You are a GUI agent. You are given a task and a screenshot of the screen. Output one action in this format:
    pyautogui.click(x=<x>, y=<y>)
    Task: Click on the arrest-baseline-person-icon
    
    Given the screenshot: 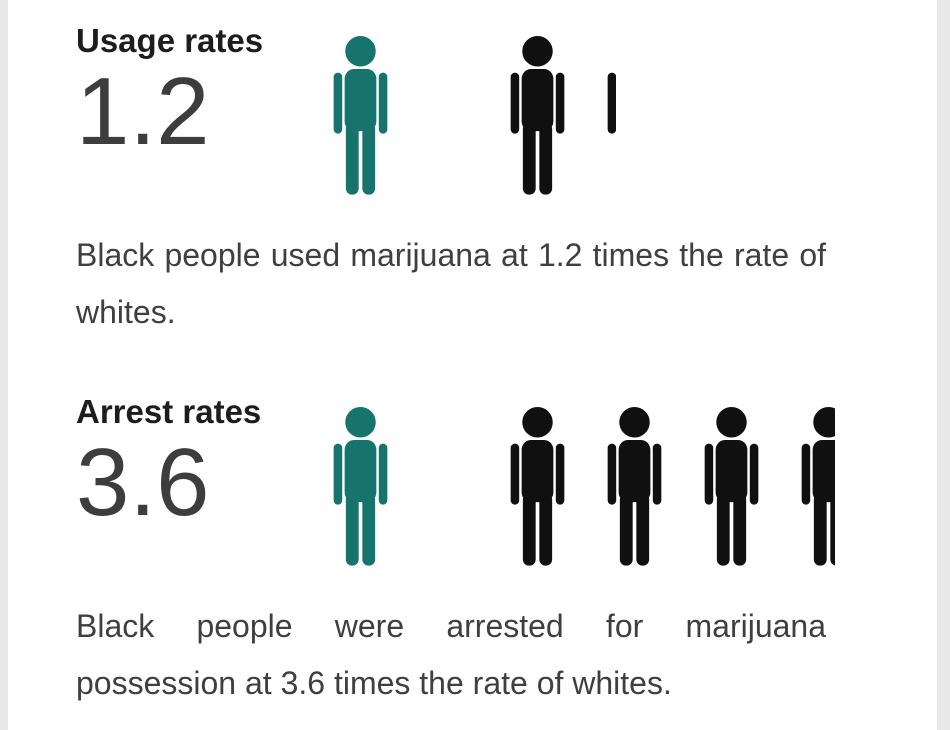 What is the action you would take?
    pyautogui.click(x=360, y=489)
    